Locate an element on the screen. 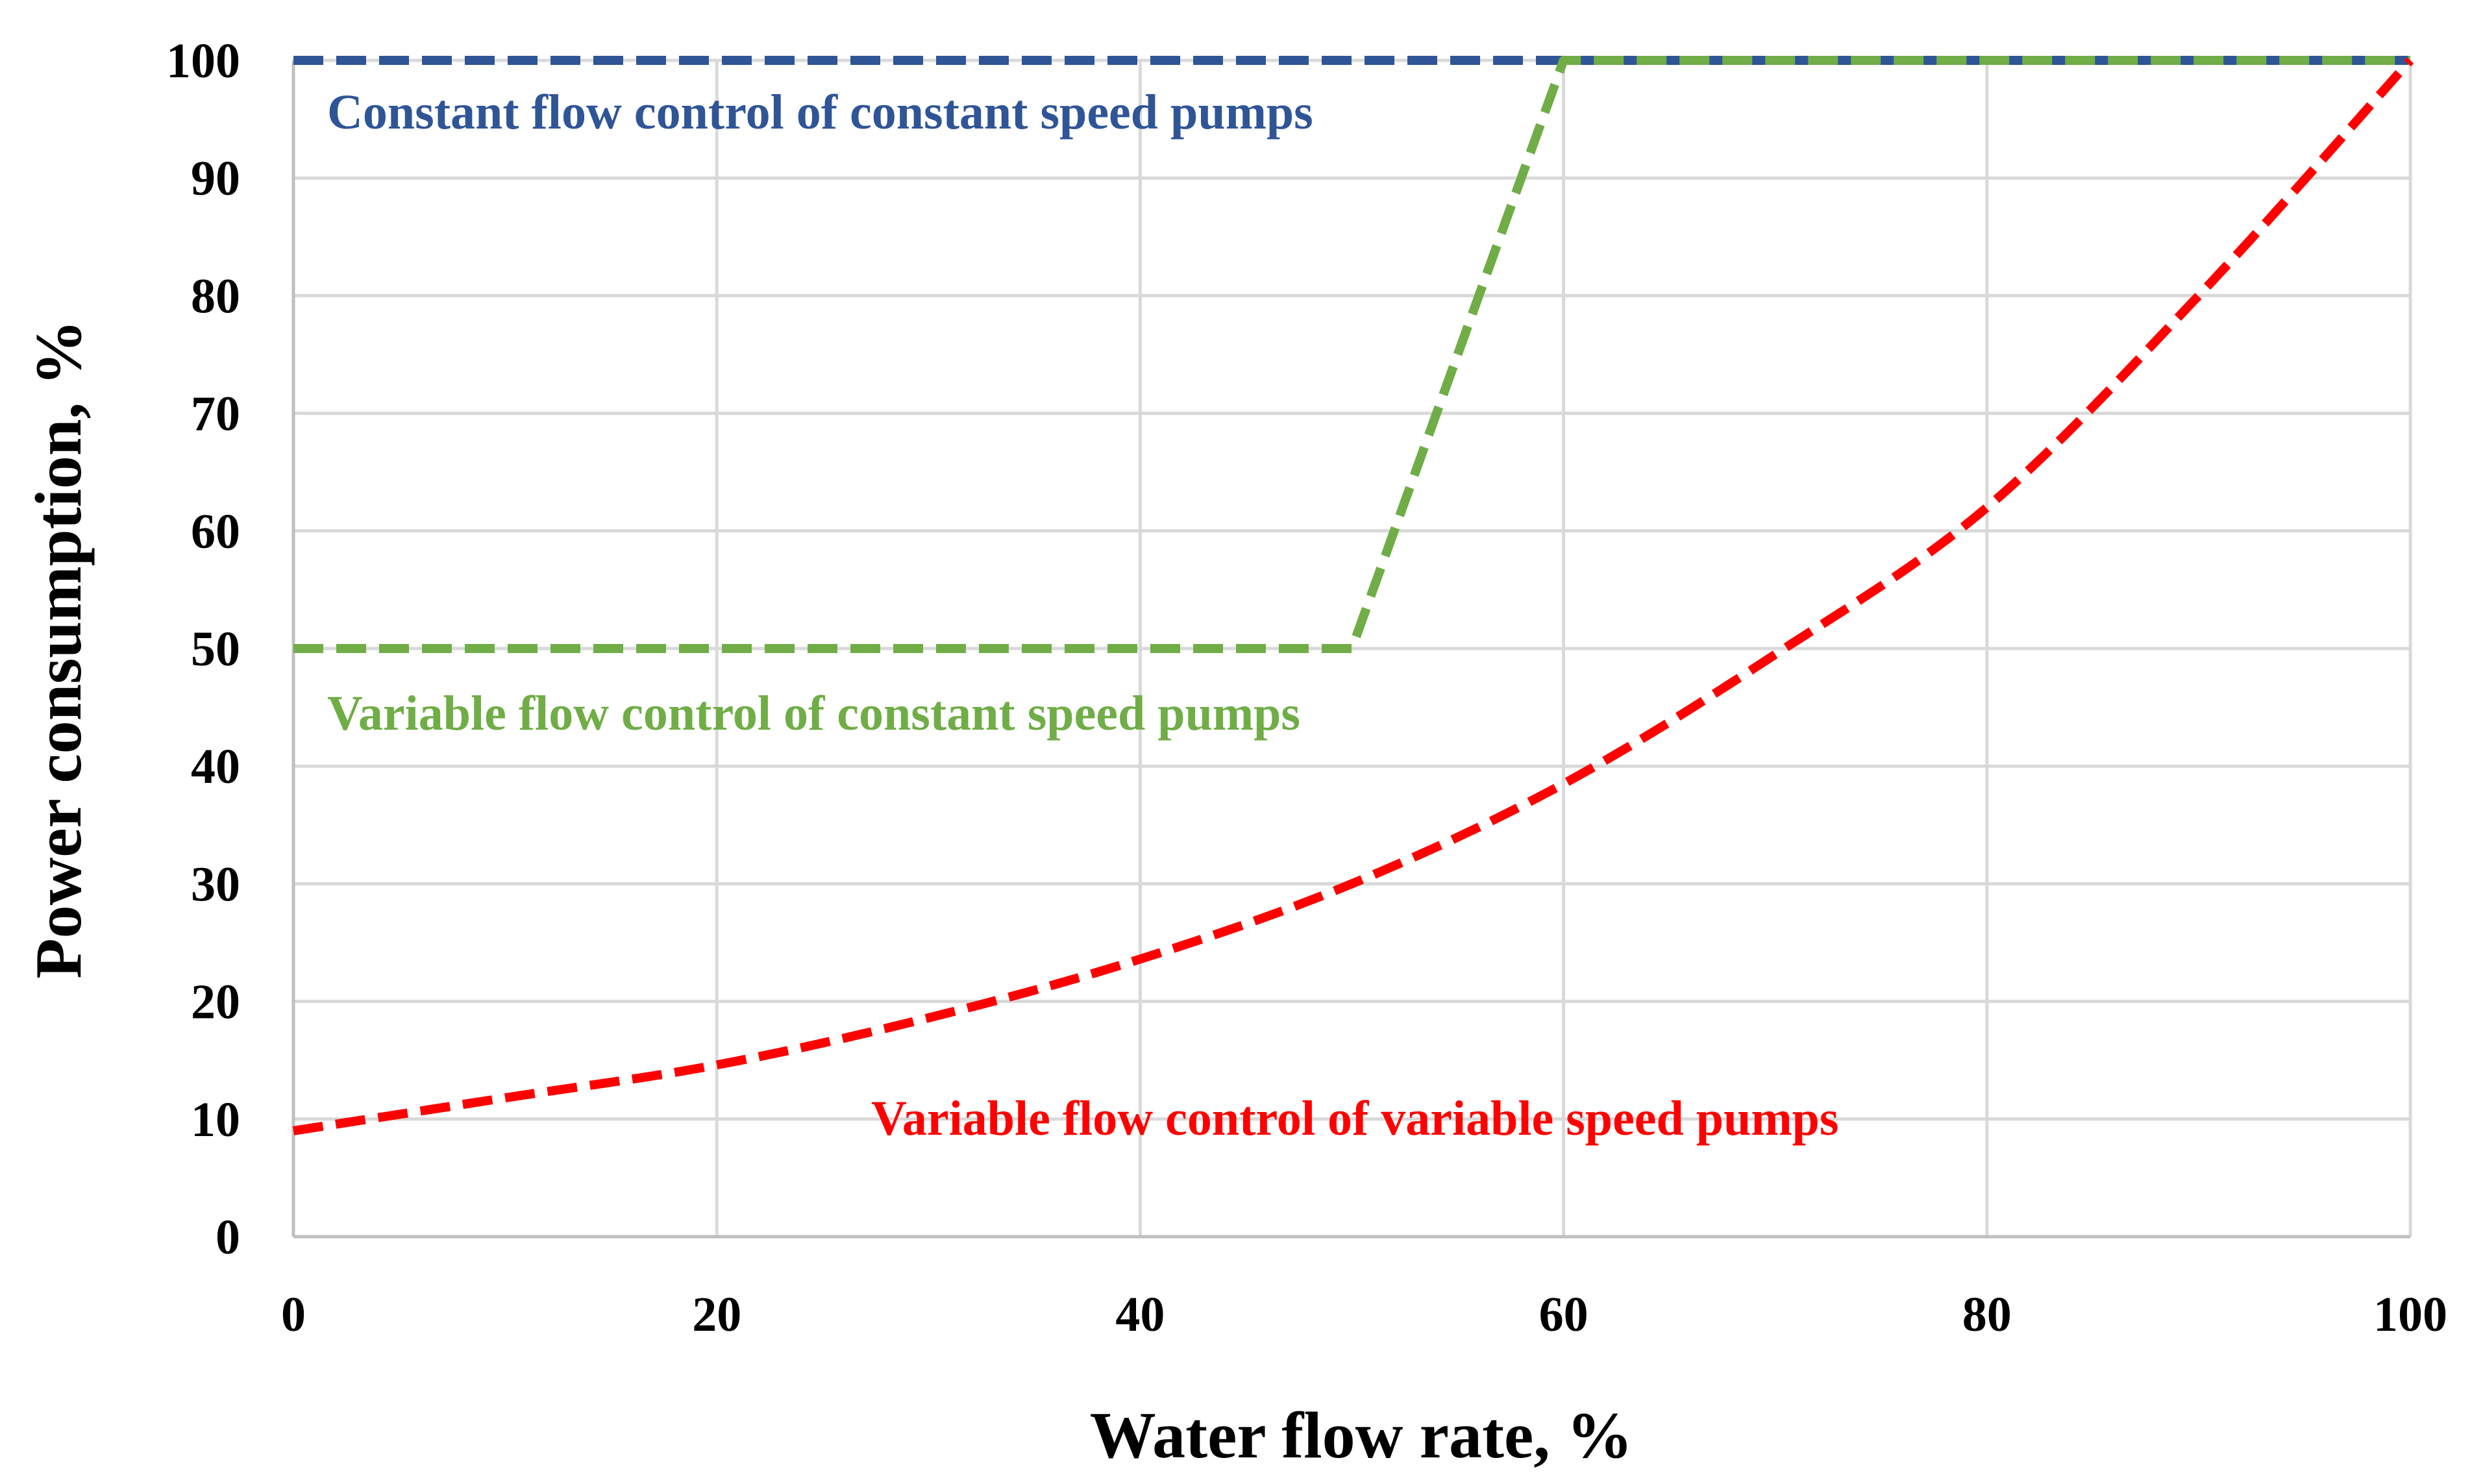 The height and width of the screenshot is (1484, 2472). x-tick-label-80: 80 is located at coordinates (1987, 1314).